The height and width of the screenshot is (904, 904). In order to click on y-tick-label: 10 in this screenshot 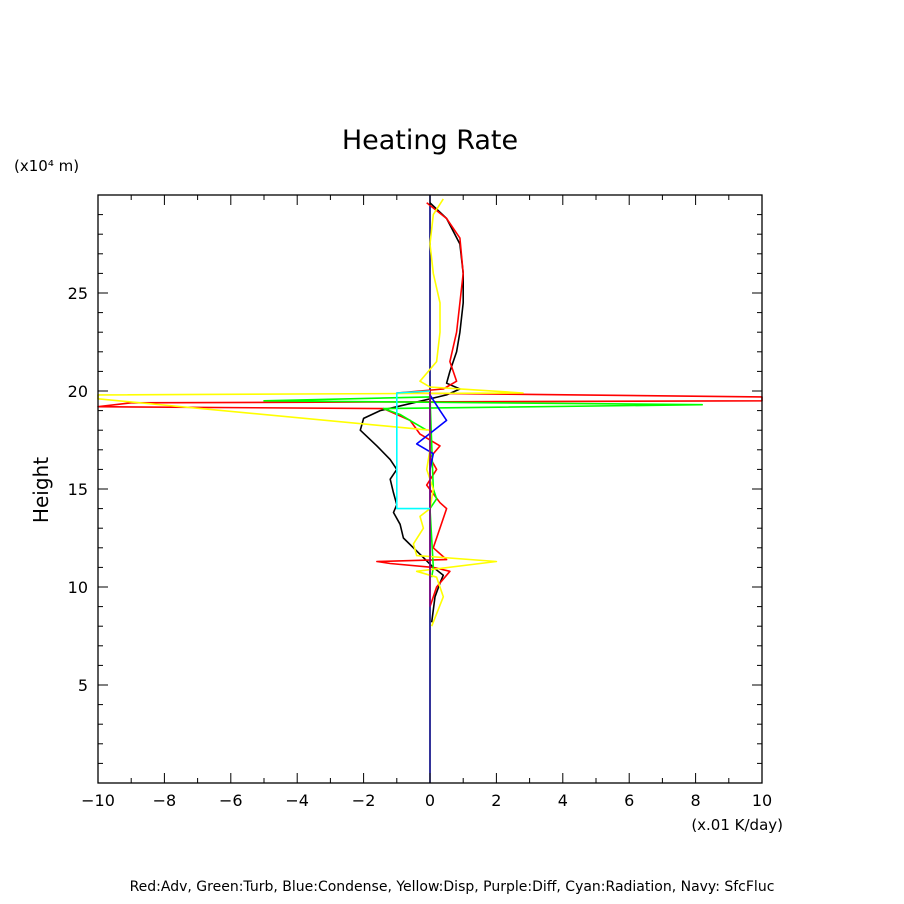, I will do `click(78, 587)`.